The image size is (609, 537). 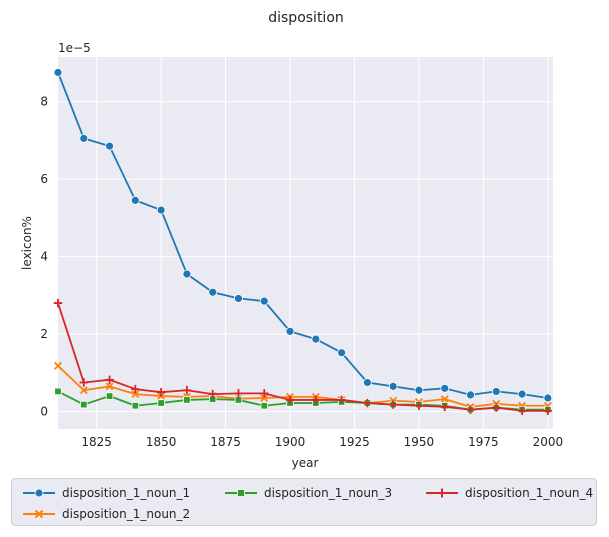 I want to click on x-tick-label: 1950, so click(x=419, y=442).